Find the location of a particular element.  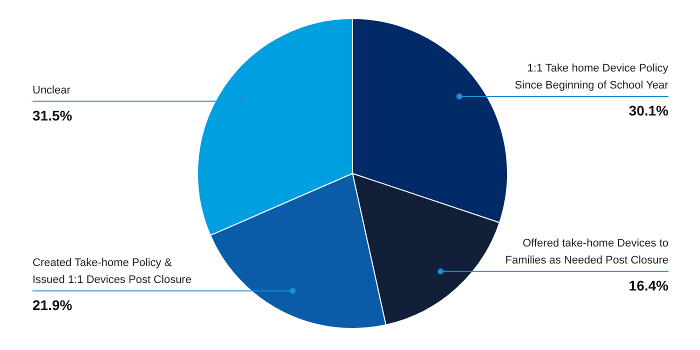

slice-label: Unclear is located at coordinates (51, 90).